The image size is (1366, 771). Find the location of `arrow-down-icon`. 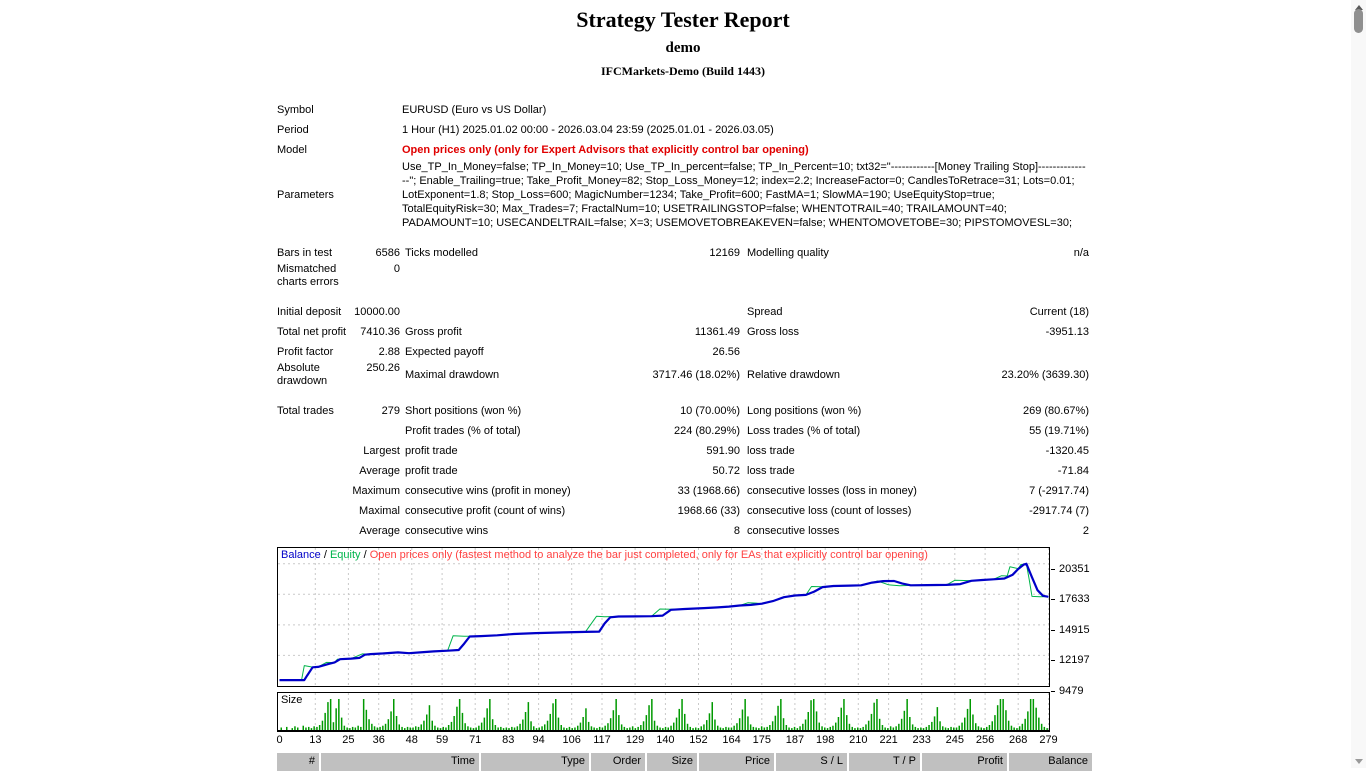

arrow-down-icon is located at coordinates (1358, 761).